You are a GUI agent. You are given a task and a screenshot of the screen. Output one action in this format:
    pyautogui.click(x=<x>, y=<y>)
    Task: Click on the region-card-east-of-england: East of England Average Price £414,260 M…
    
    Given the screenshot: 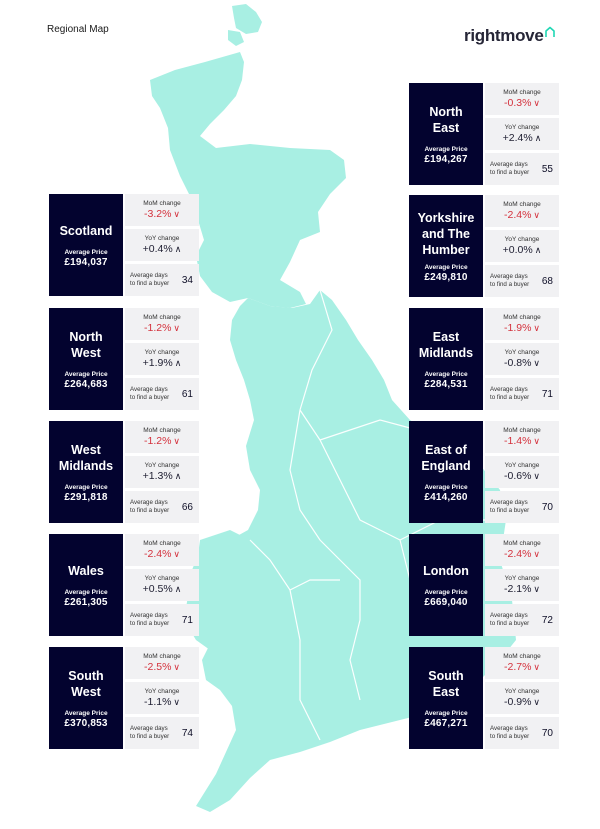 What is the action you would take?
    pyautogui.click(x=484, y=472)
    